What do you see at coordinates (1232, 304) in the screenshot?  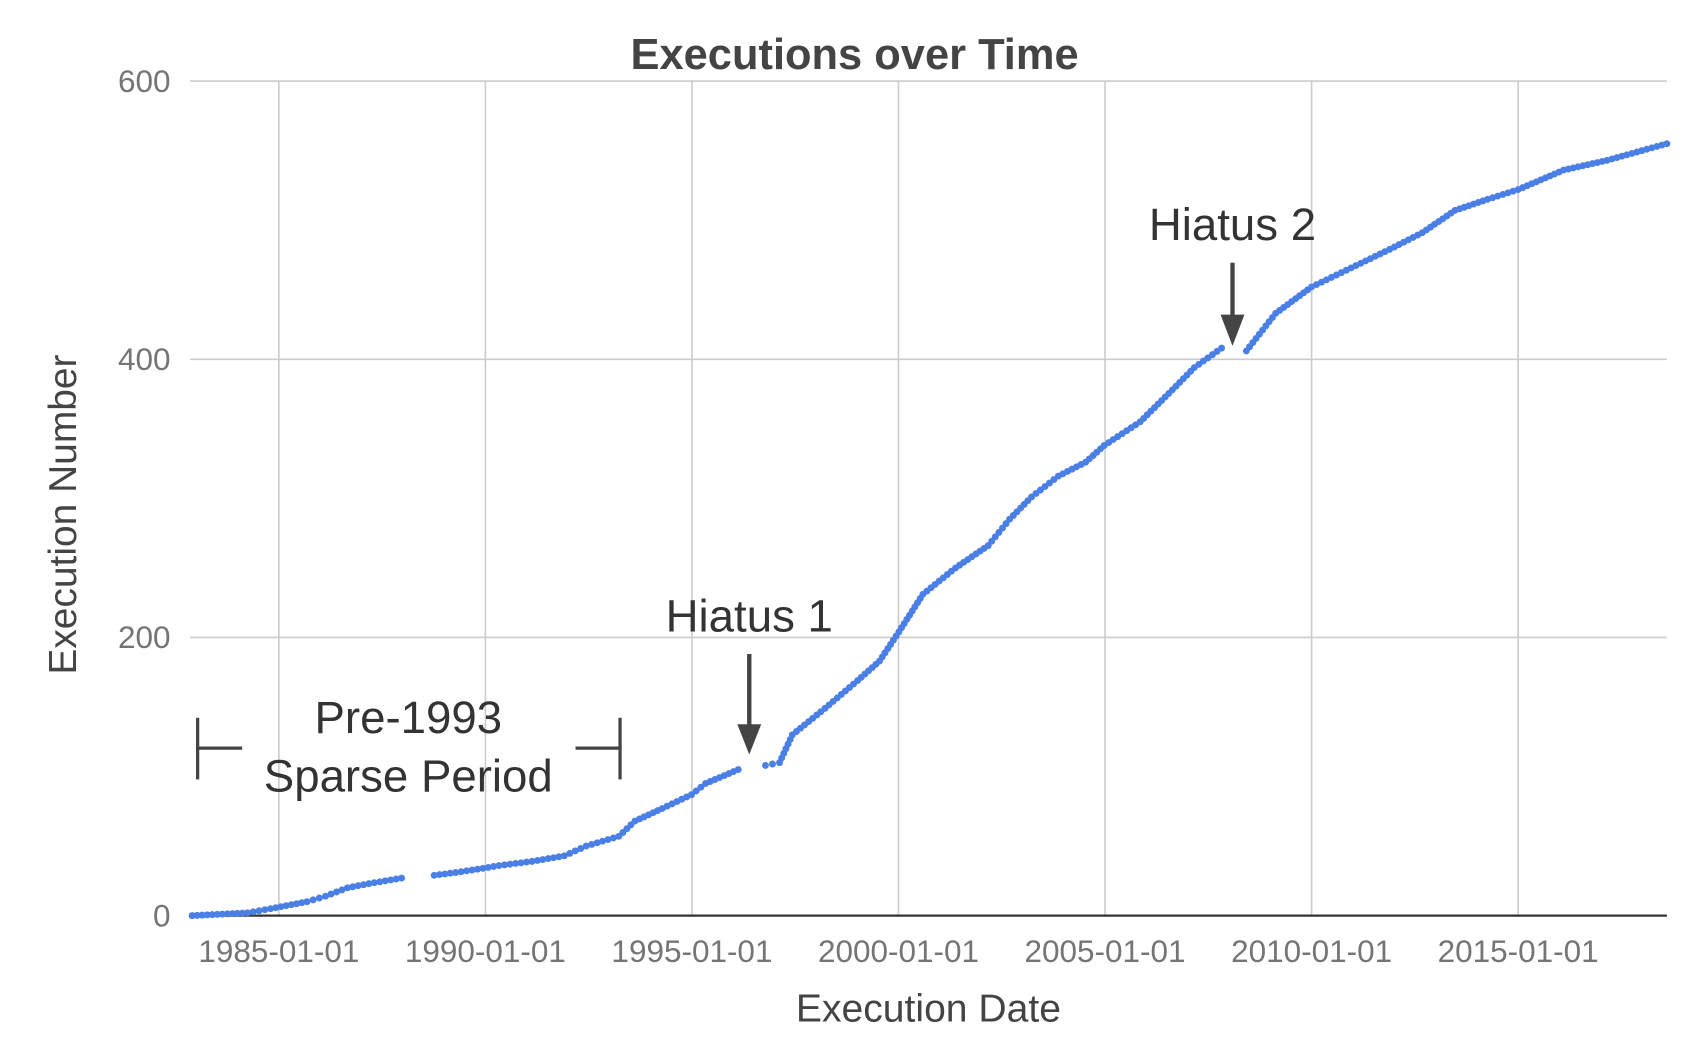 I see `hiatus-2-arrow` at bounding box center [1232, 304].